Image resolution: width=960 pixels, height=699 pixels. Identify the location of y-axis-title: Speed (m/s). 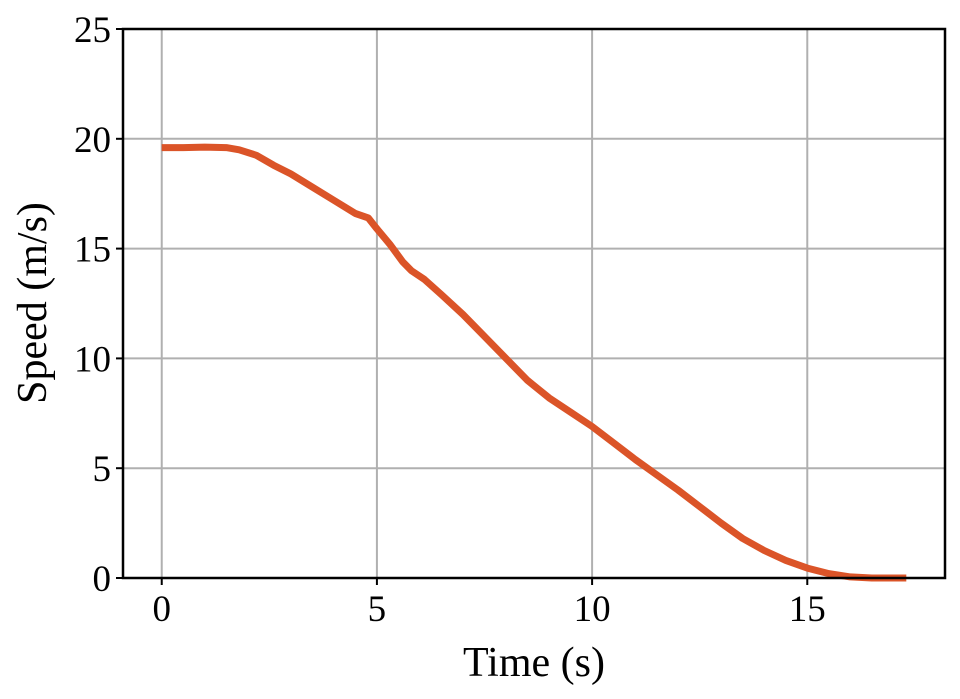
(33, 303).